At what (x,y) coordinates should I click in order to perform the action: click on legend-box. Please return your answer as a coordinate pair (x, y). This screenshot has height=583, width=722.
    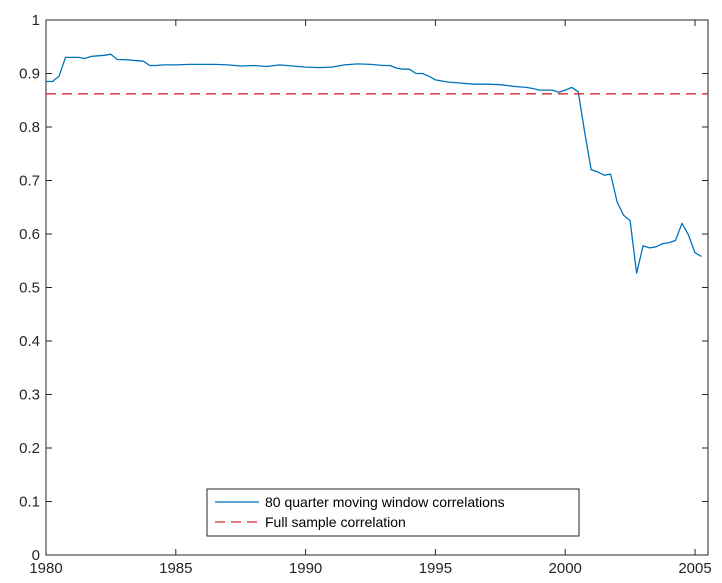
    Looking at the image, I should click on (393, 512).